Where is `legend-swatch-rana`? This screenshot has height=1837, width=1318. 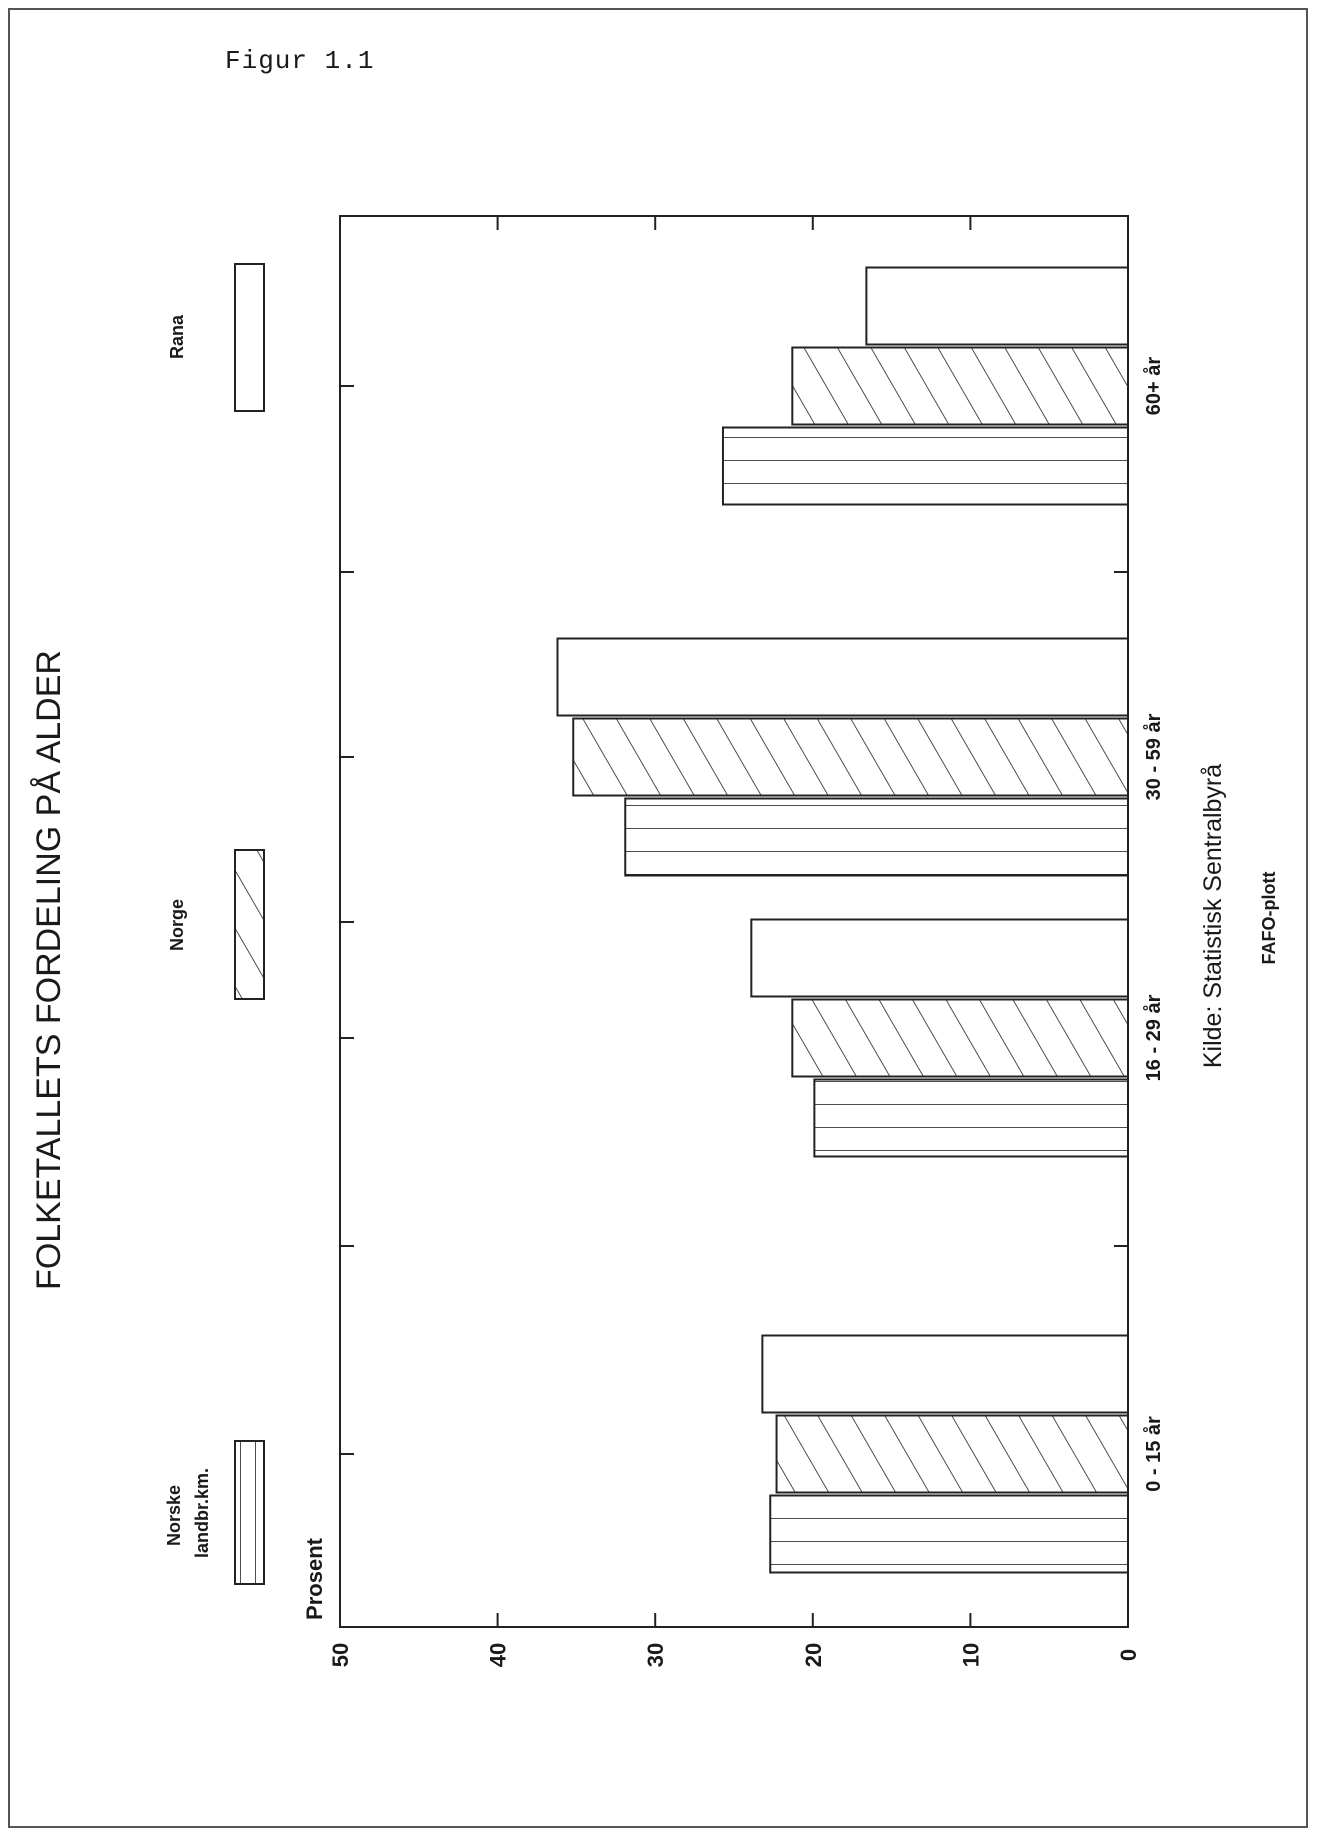 legend-swatch-rana is located at coordinates (249, 337).